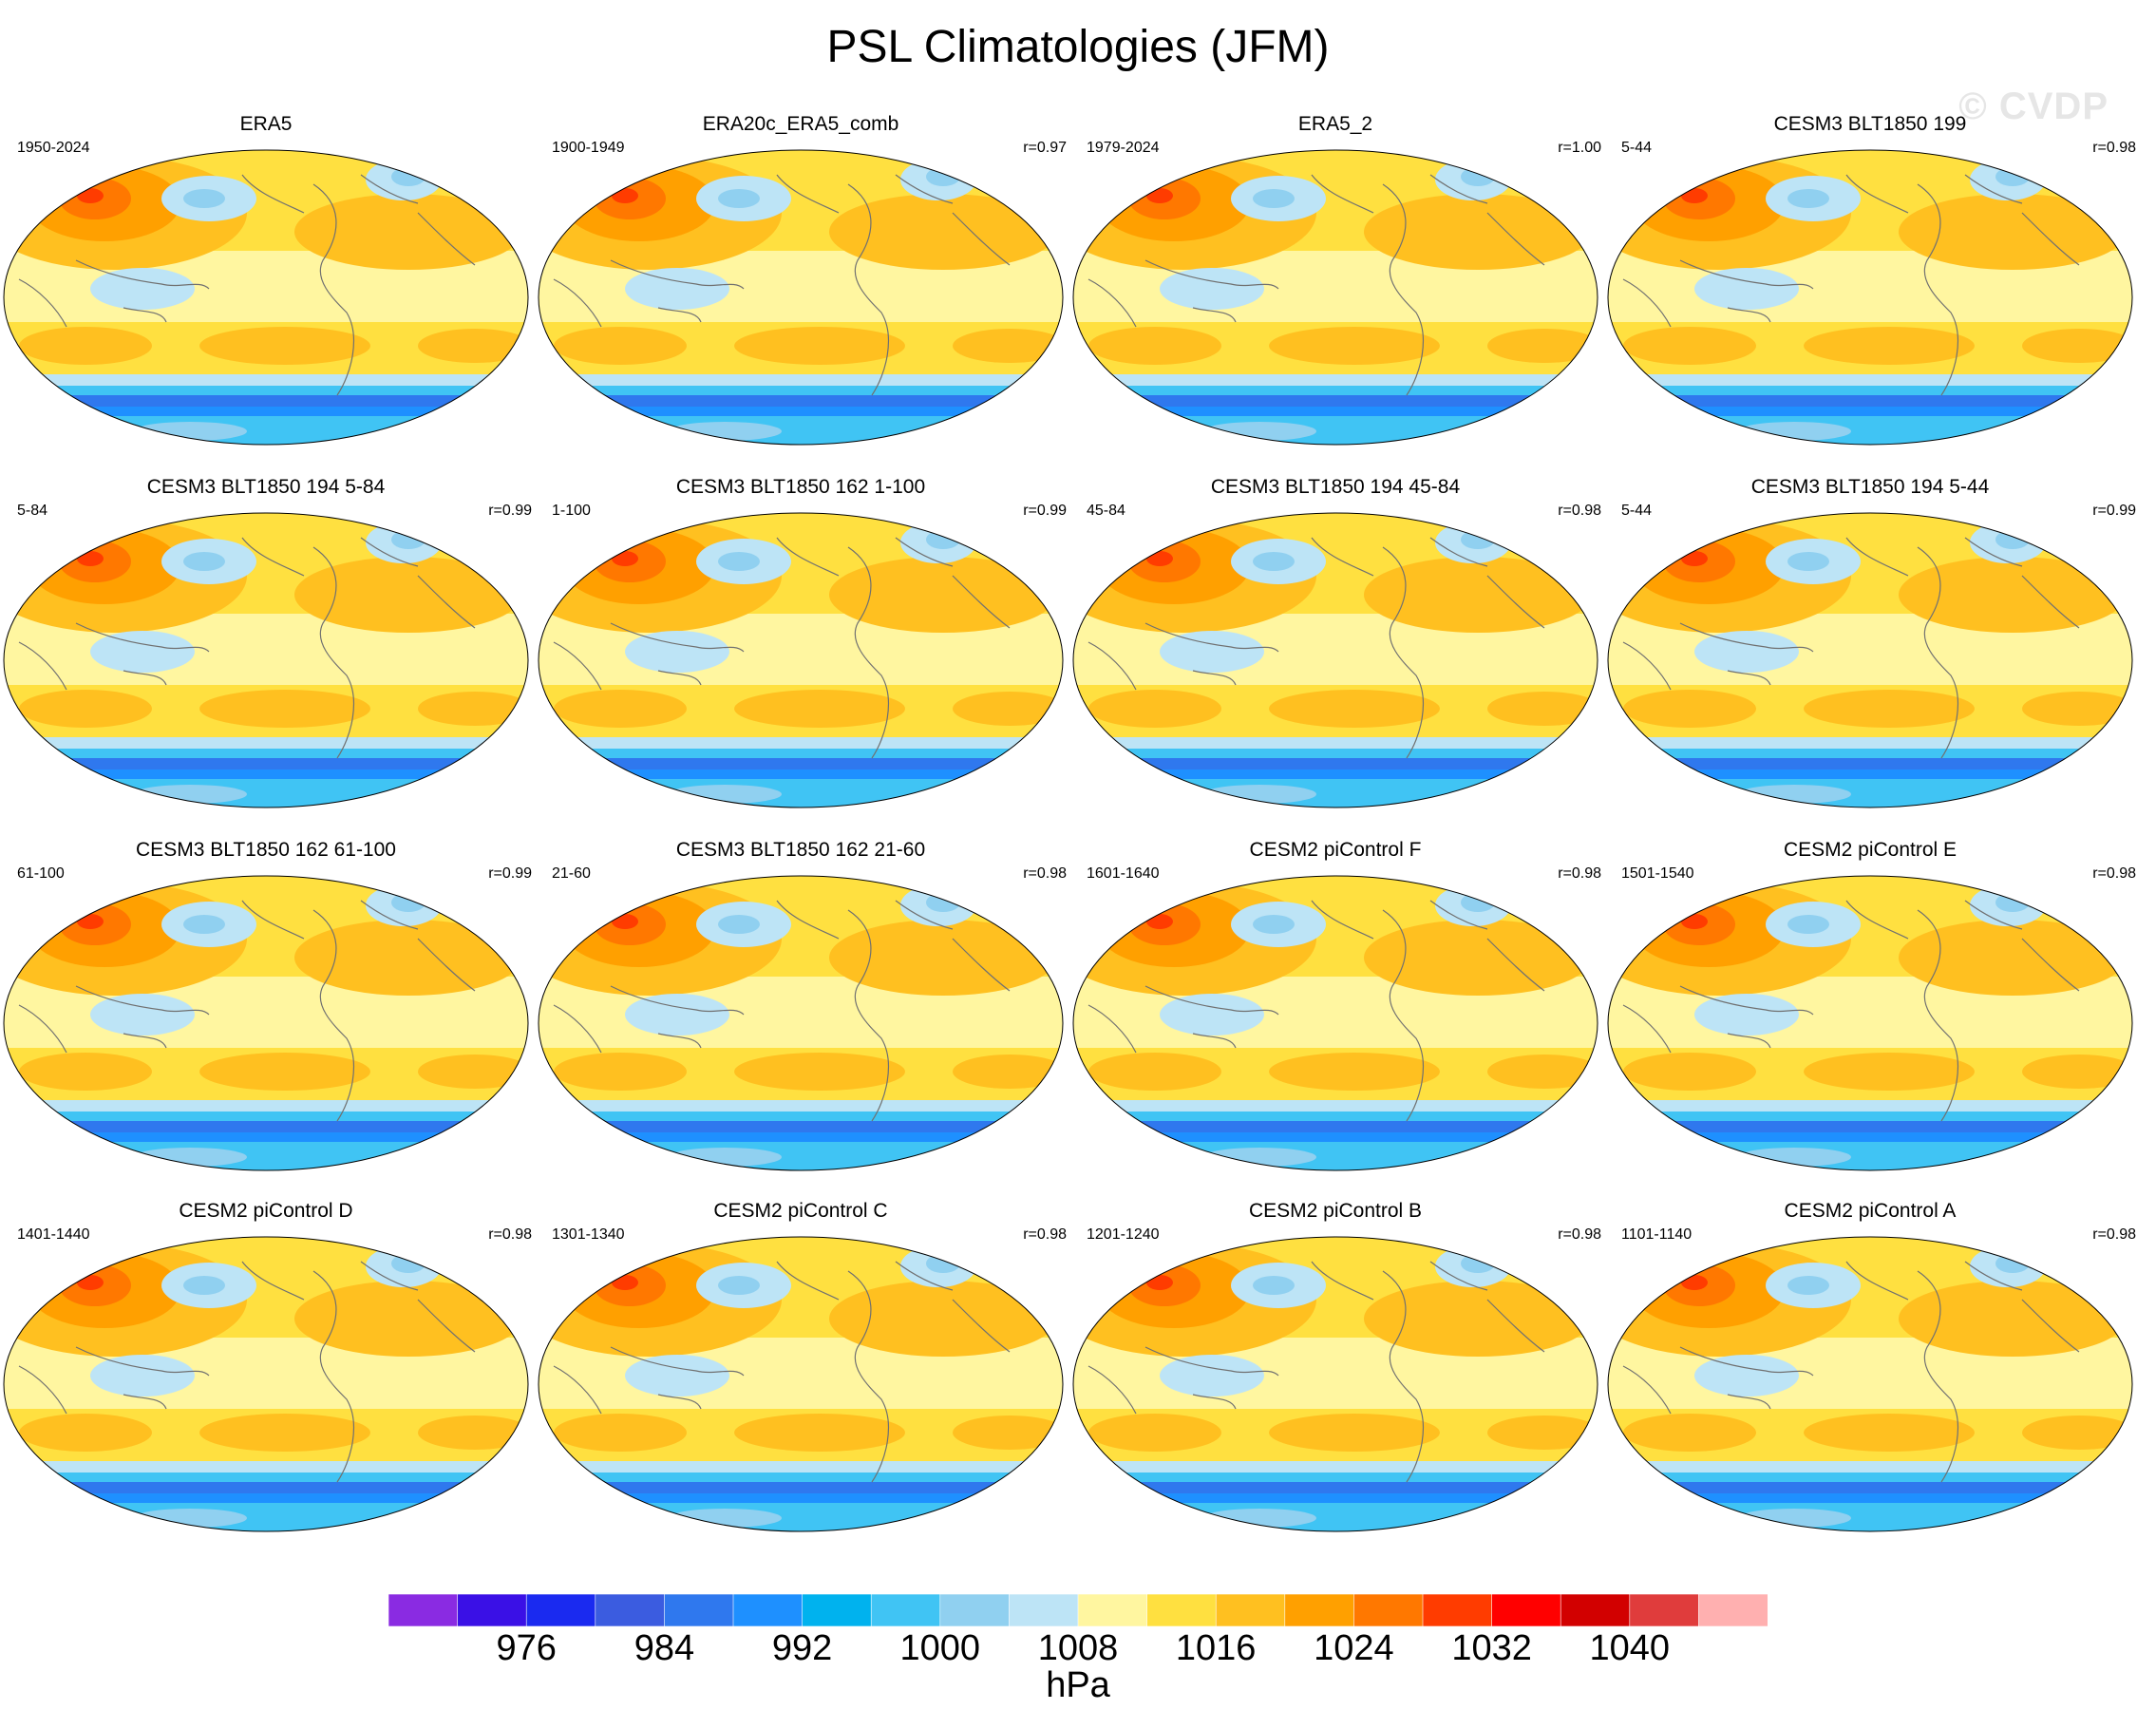 The image size is (2156, 1729). I want to click on colorbar-tick-label: 1016, so click(1216, 1648).